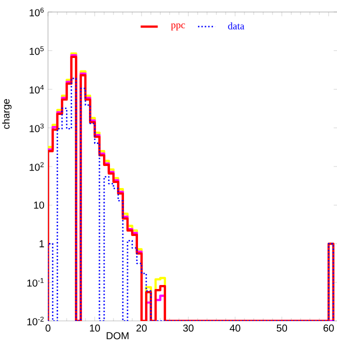 Image resolution: width=337 pixels, height=344 pixels. Describe the element at coordinates (141, 328) in the screenshot. I see `x-tick-label: 20` at that location.